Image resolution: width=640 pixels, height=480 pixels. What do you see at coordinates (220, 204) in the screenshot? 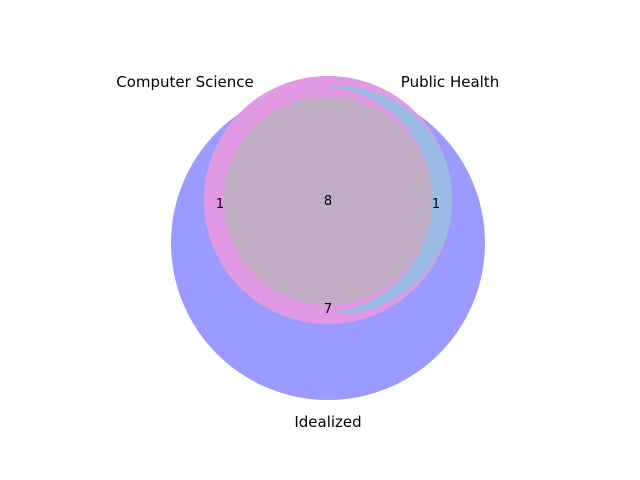
I see `count-computer-science-idealized: 1` at bounding box center [220, 204].